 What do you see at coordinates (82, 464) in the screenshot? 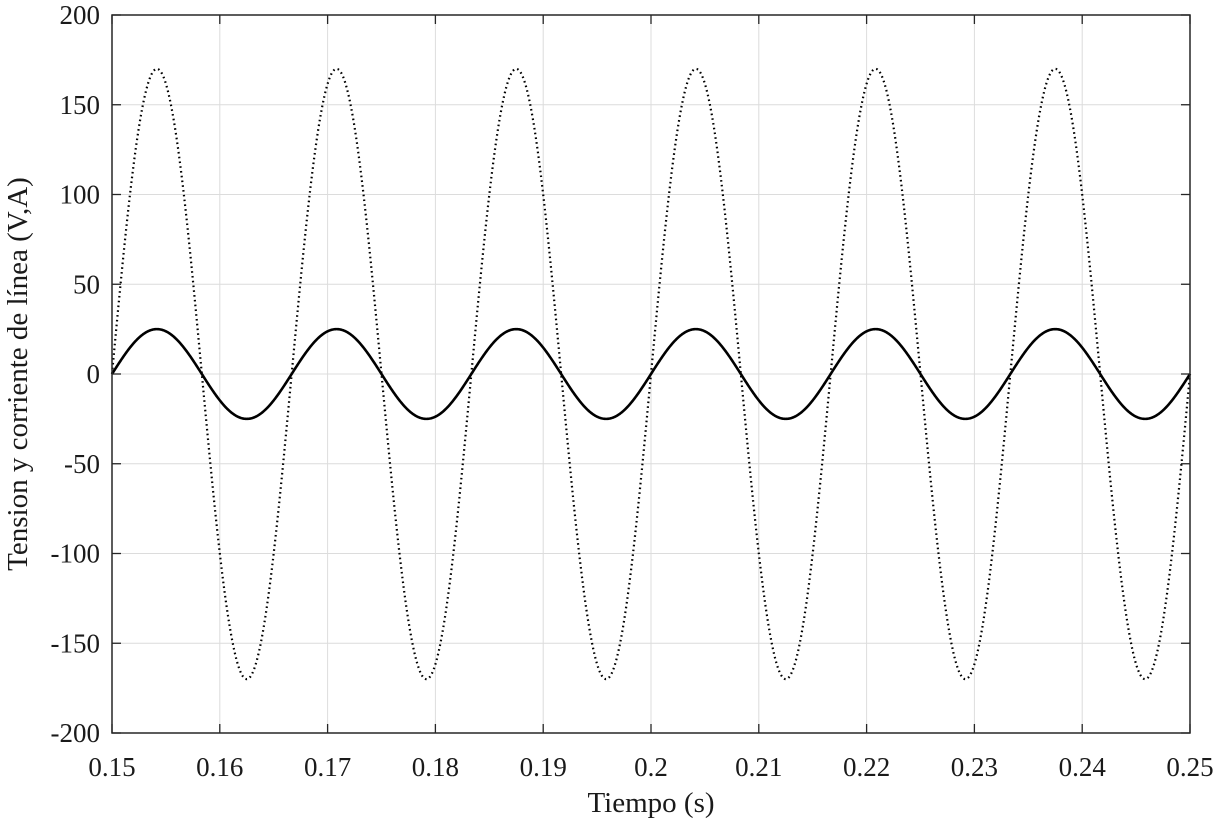
I see `y-tick-label: -50` at bounding box center [82, 464].